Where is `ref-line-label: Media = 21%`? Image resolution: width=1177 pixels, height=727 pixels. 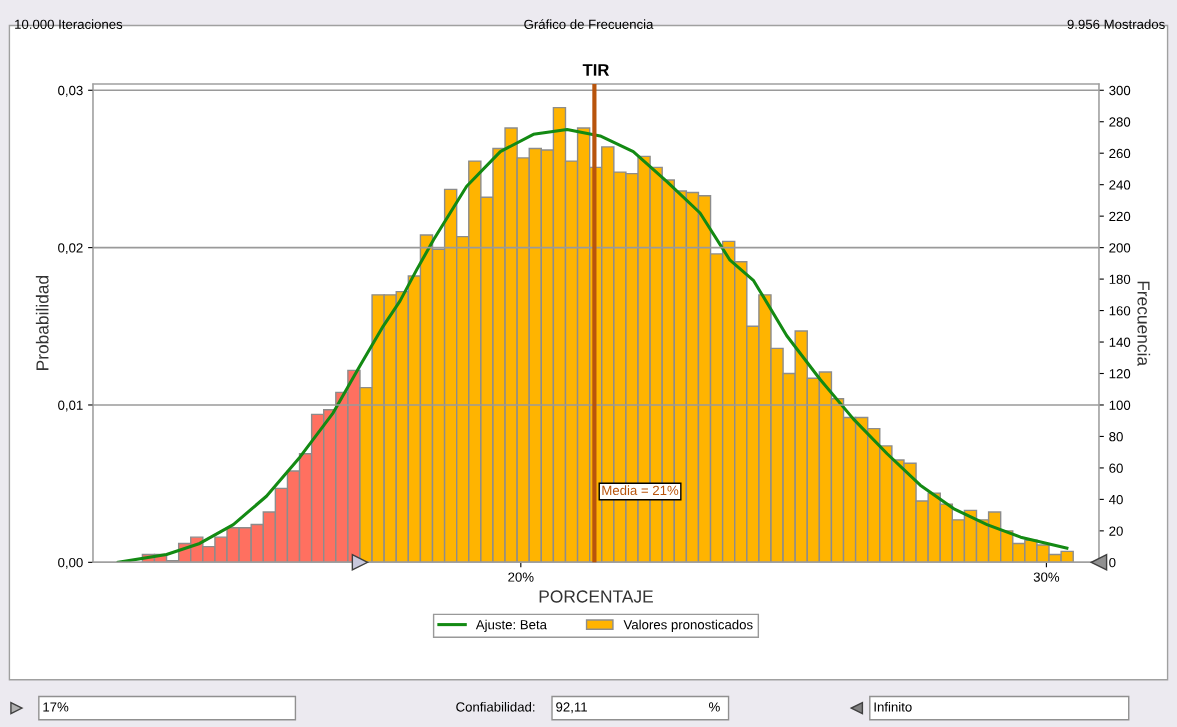
ref-line-label: Media = 21% is located at coordinates (640, 490).